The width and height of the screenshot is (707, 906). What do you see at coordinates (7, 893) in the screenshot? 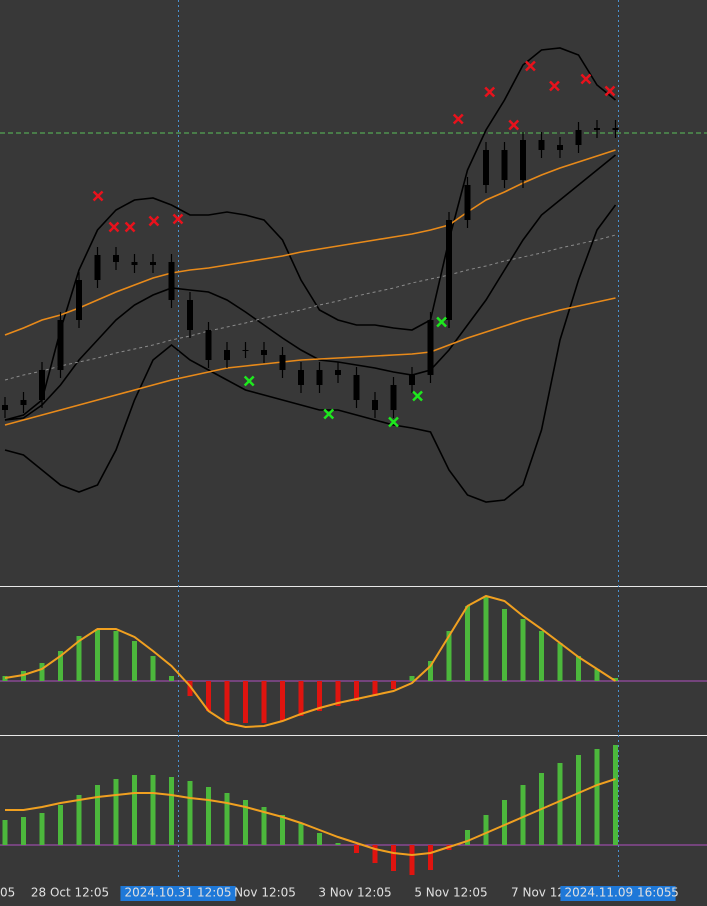
I see `time-label: 05` at bounding box center [7, 893].